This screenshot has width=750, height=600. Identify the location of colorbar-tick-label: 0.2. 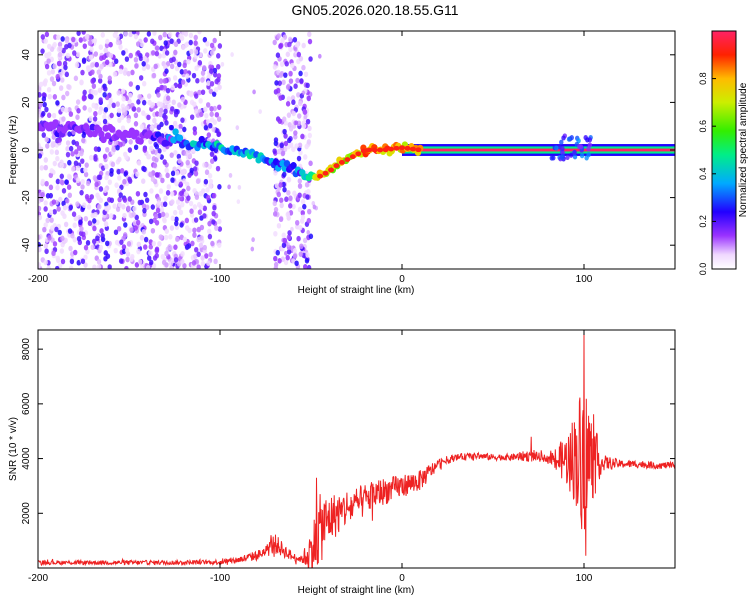
(703, 221).